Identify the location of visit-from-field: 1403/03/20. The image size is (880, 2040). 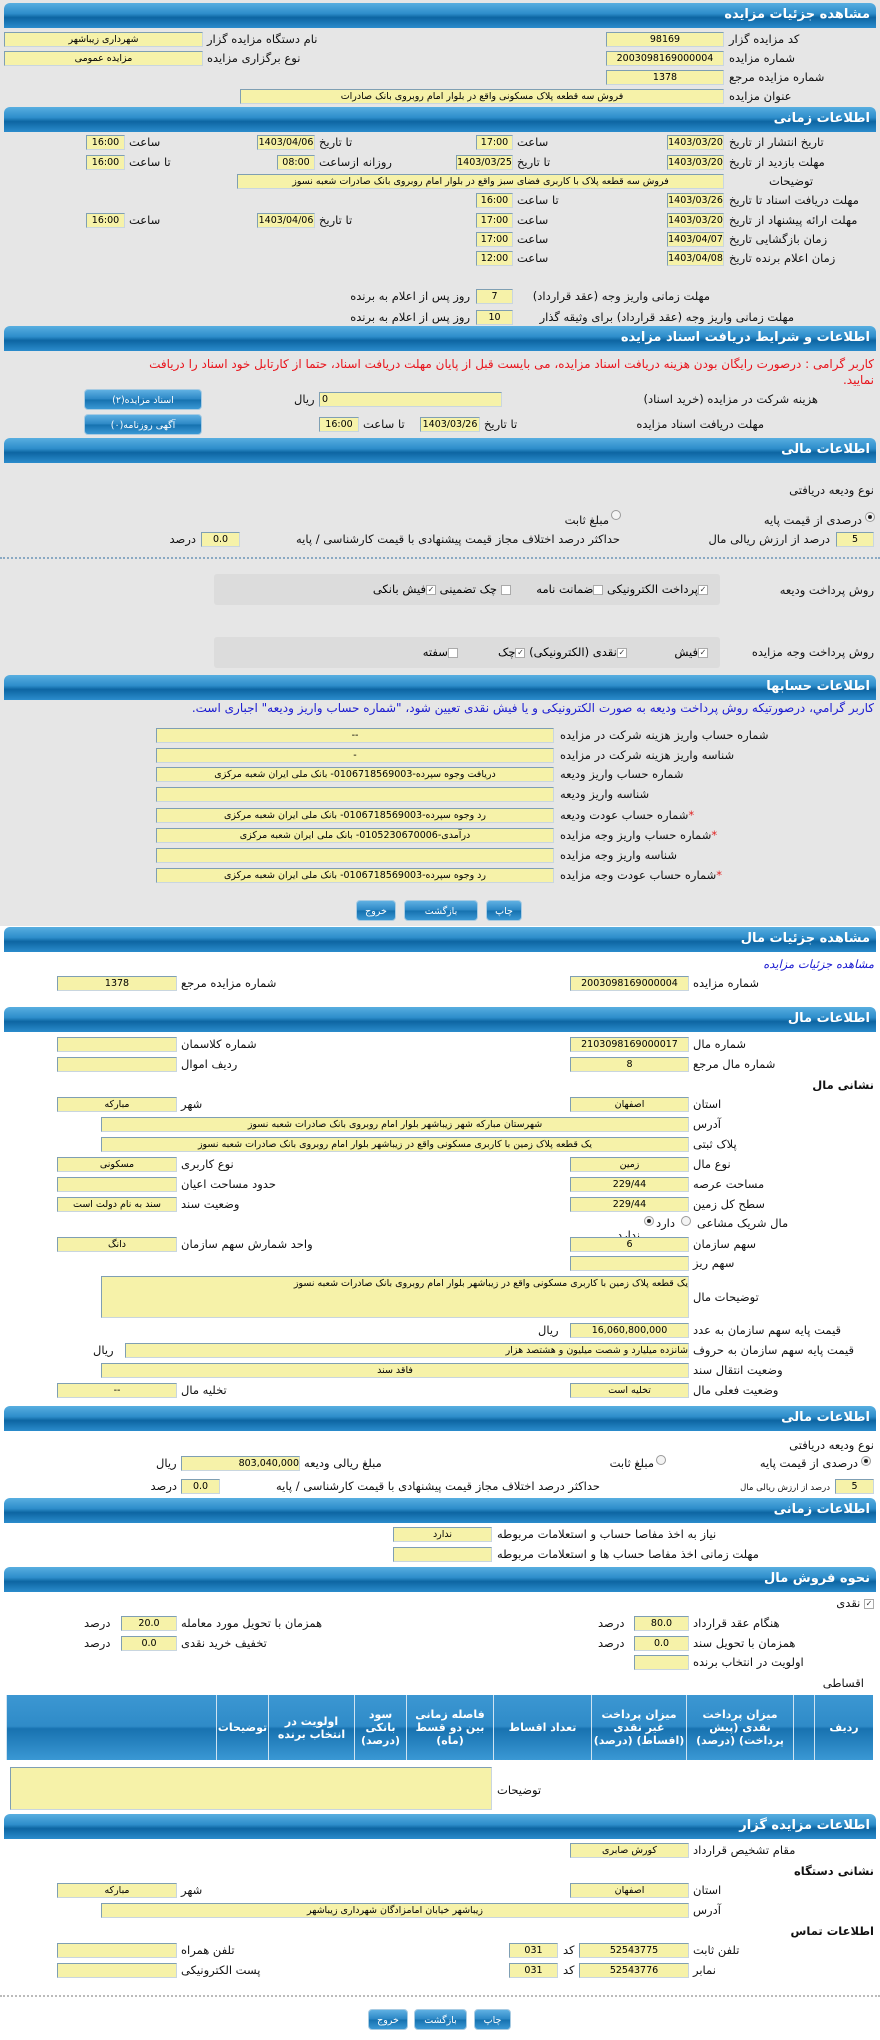
(695, 162).